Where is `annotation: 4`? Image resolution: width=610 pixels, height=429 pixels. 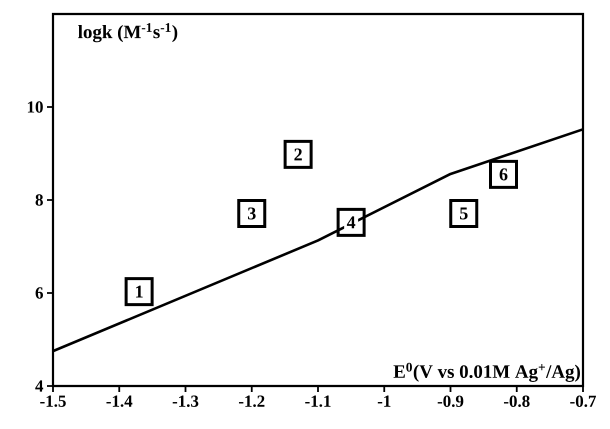 annotation: 4 is located at coordinates (351, 222).